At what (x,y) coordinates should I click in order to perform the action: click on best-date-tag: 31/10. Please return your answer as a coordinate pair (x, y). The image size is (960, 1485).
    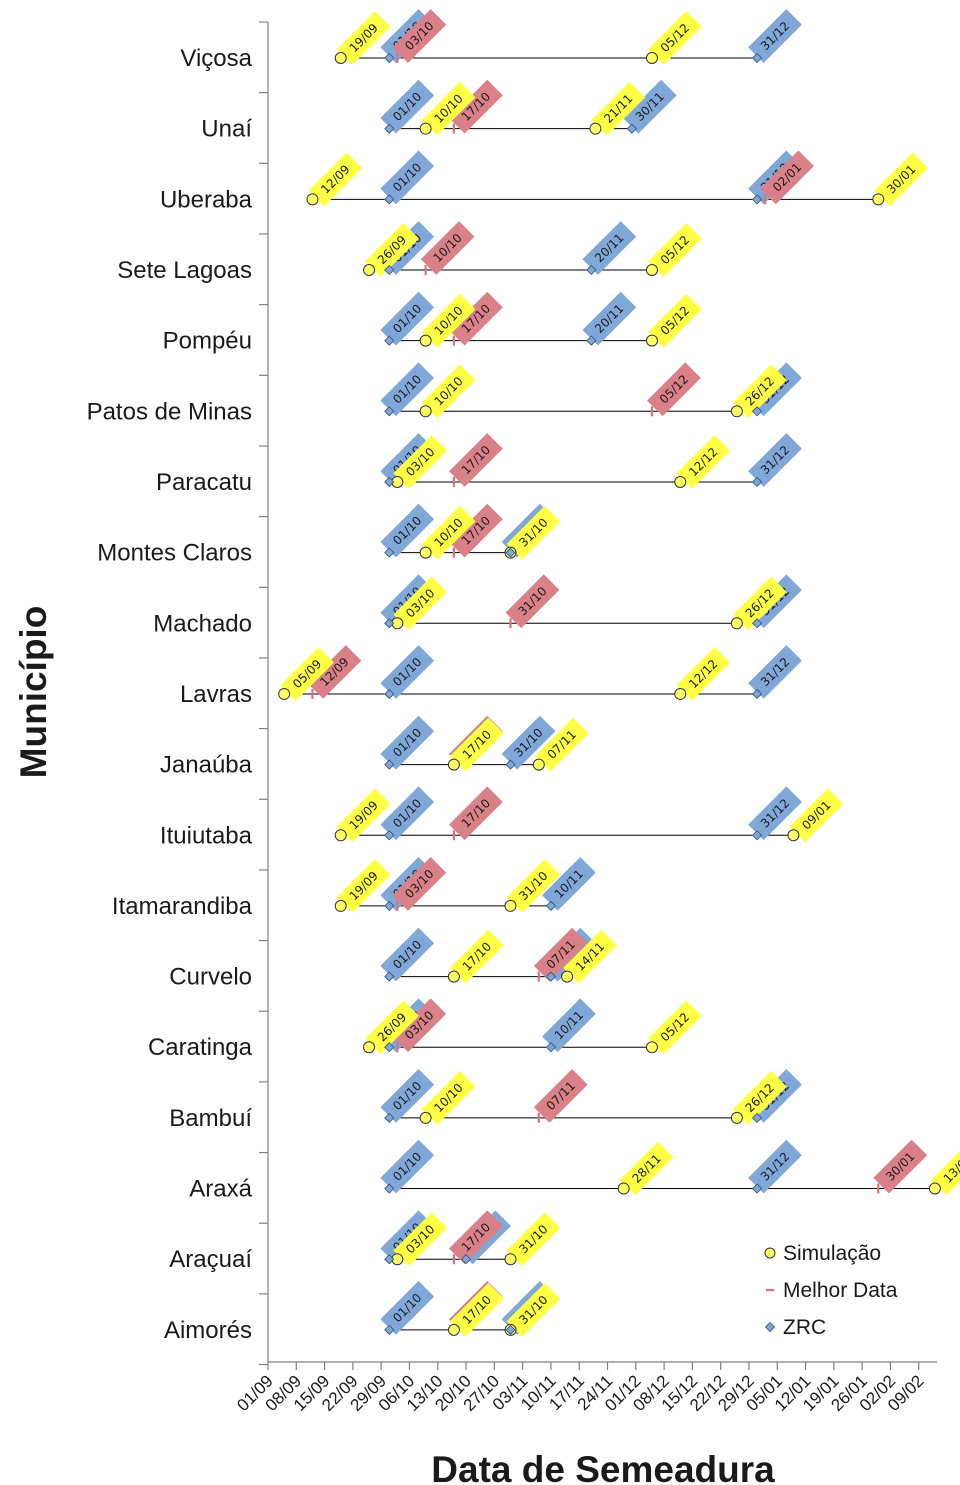
    Looking at the image, I should click on (532, 601).